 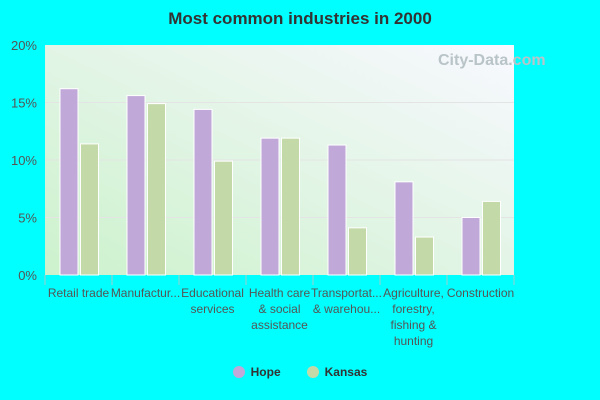 I want to click on legend-item: Hope, so click(x=256, y=372).